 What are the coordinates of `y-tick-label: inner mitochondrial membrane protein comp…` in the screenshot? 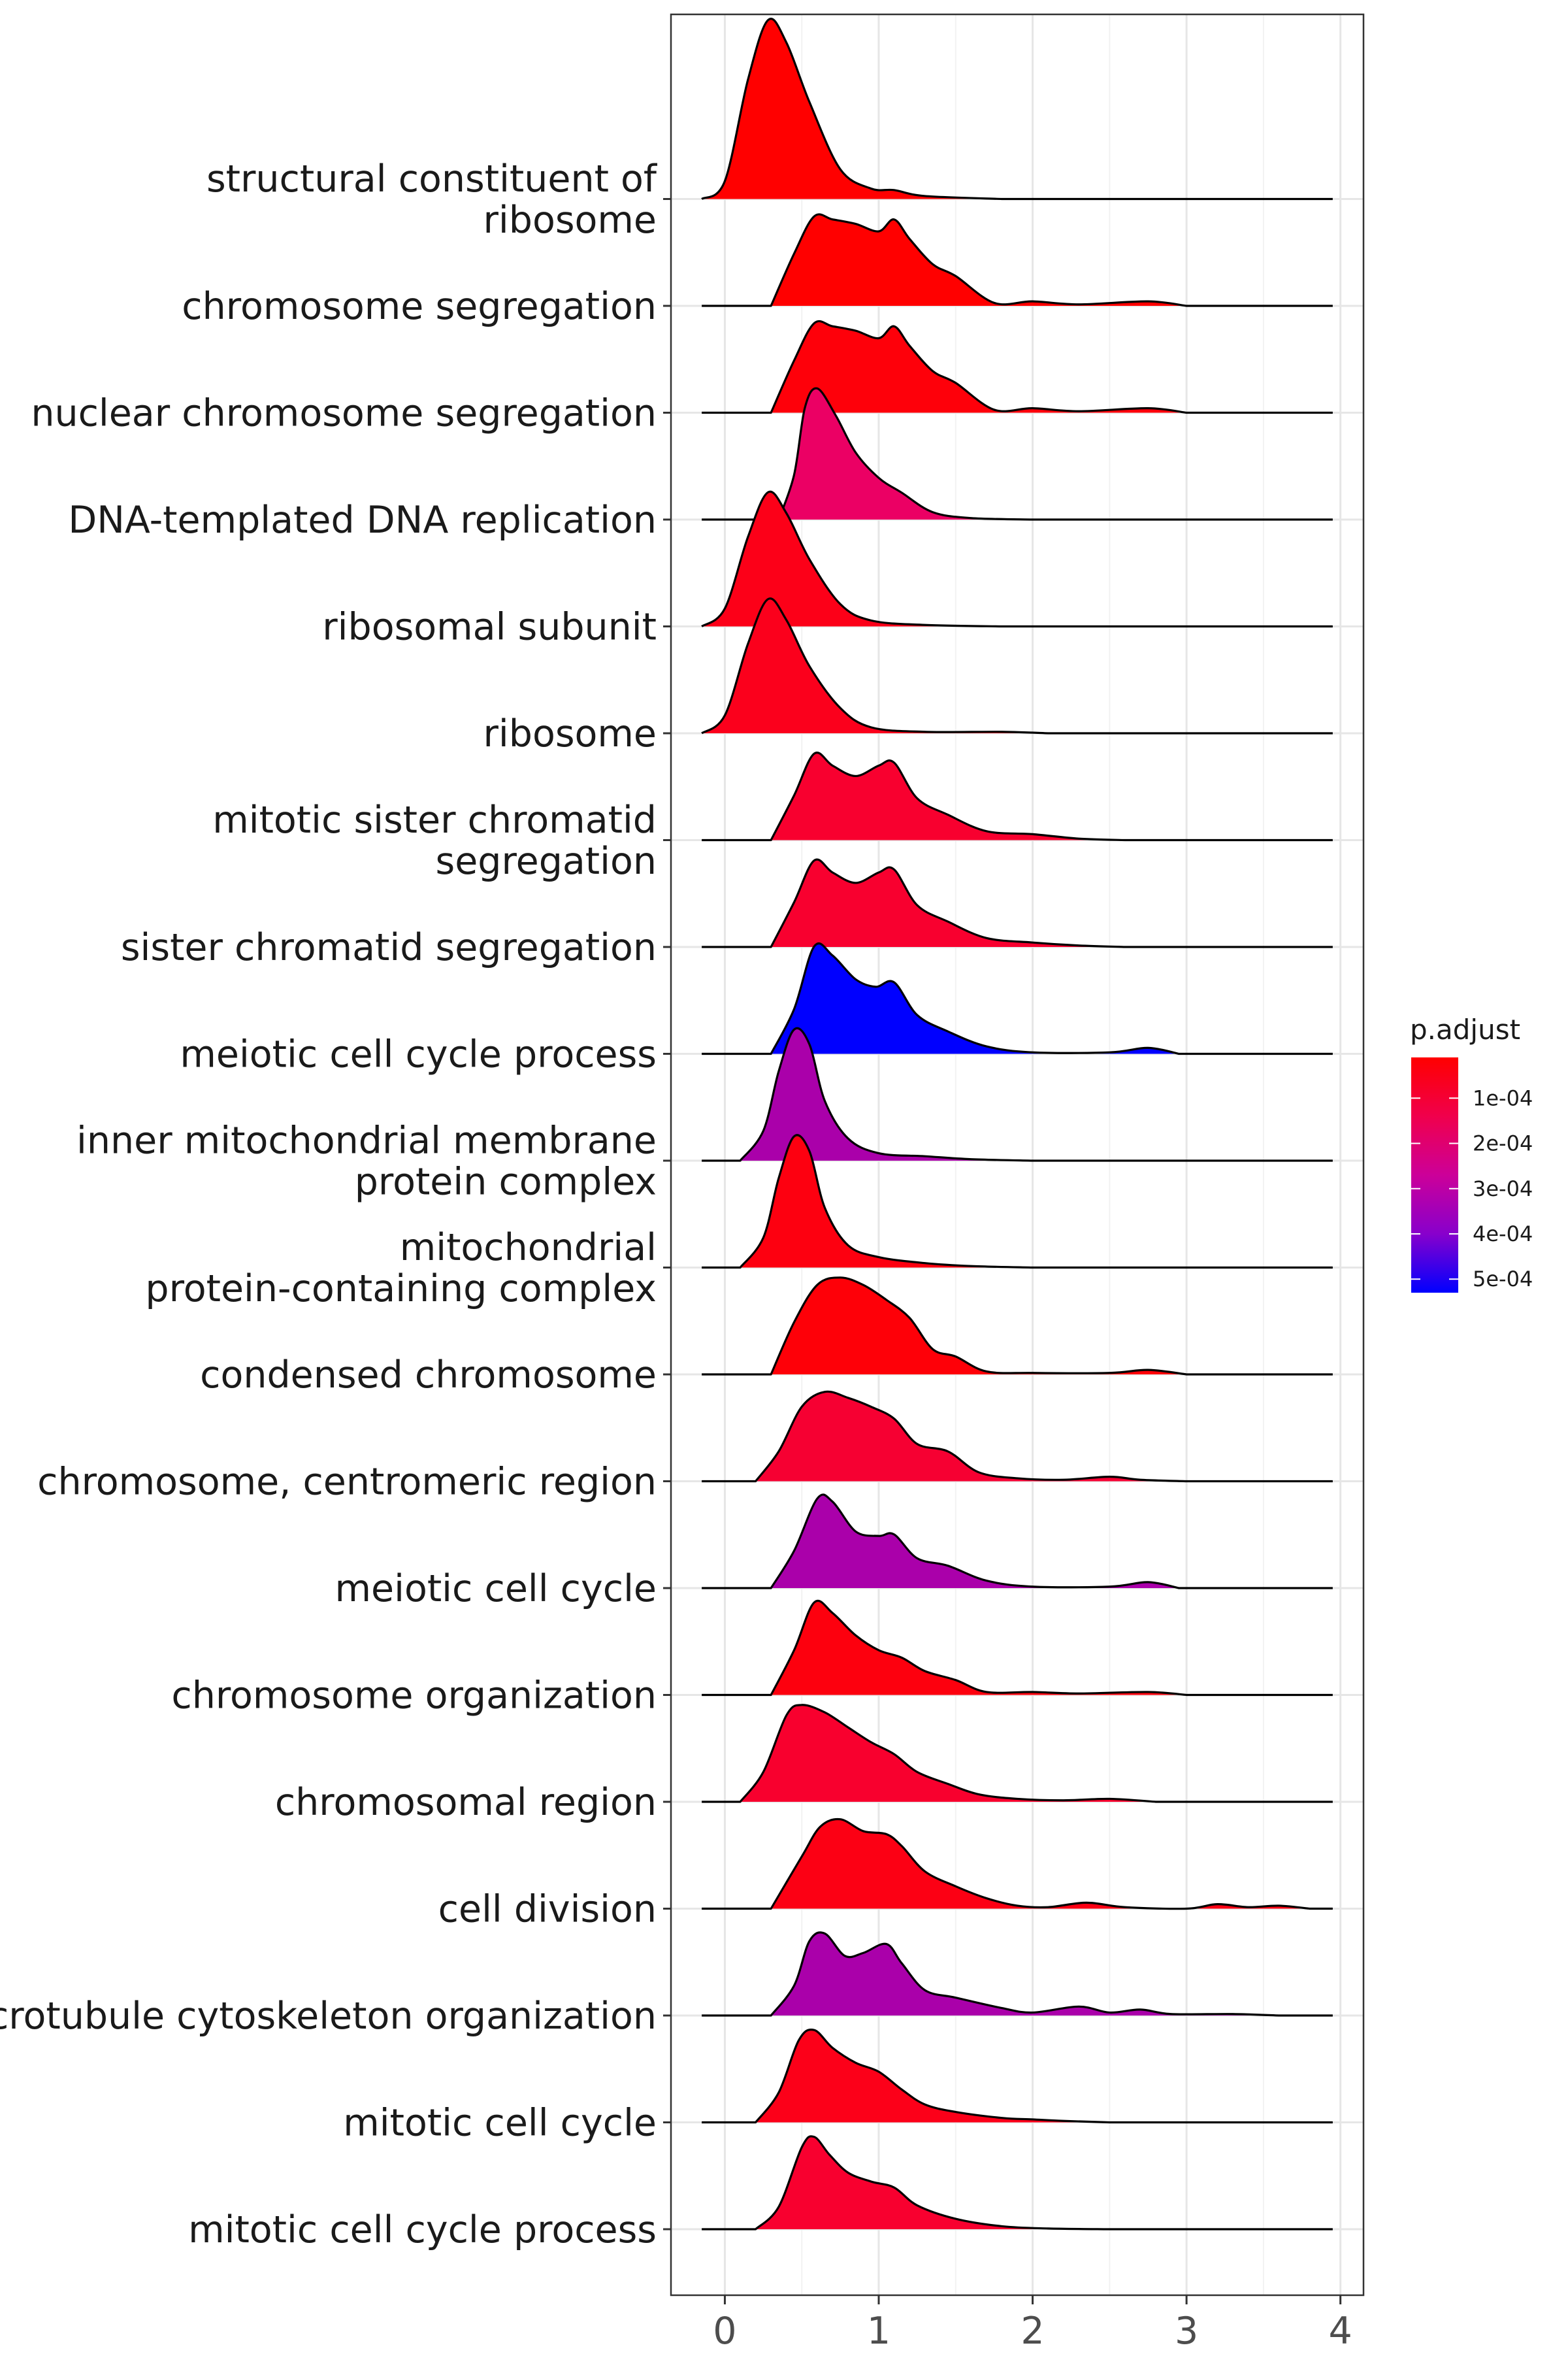 It's located at (366, 1162).